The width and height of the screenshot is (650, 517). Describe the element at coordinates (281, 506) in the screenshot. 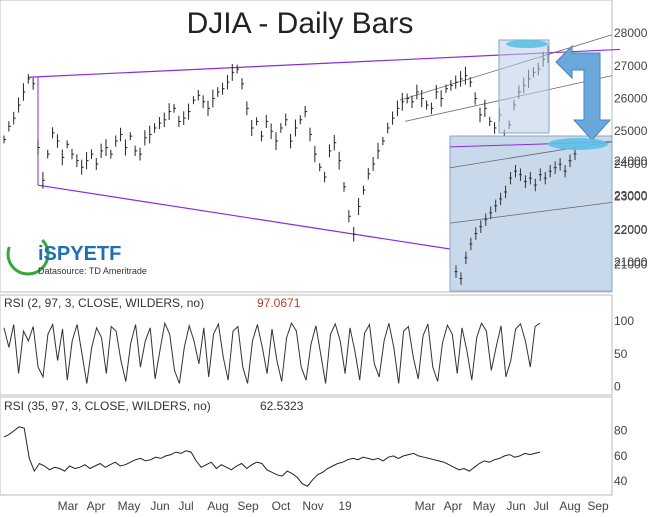

I see `x-axis-label: Oct` at that location.